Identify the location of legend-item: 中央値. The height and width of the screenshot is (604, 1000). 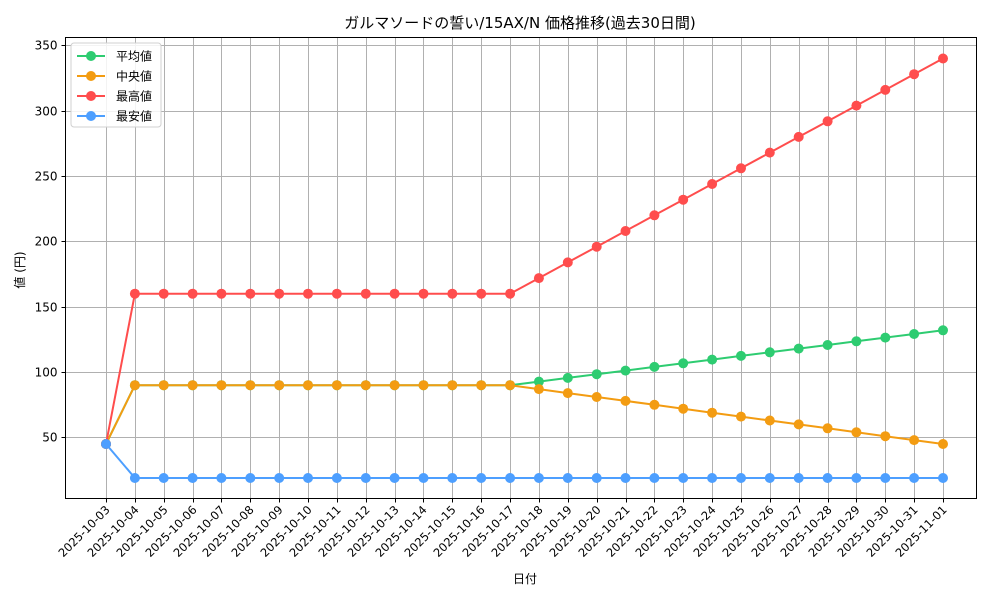
(114, 76).